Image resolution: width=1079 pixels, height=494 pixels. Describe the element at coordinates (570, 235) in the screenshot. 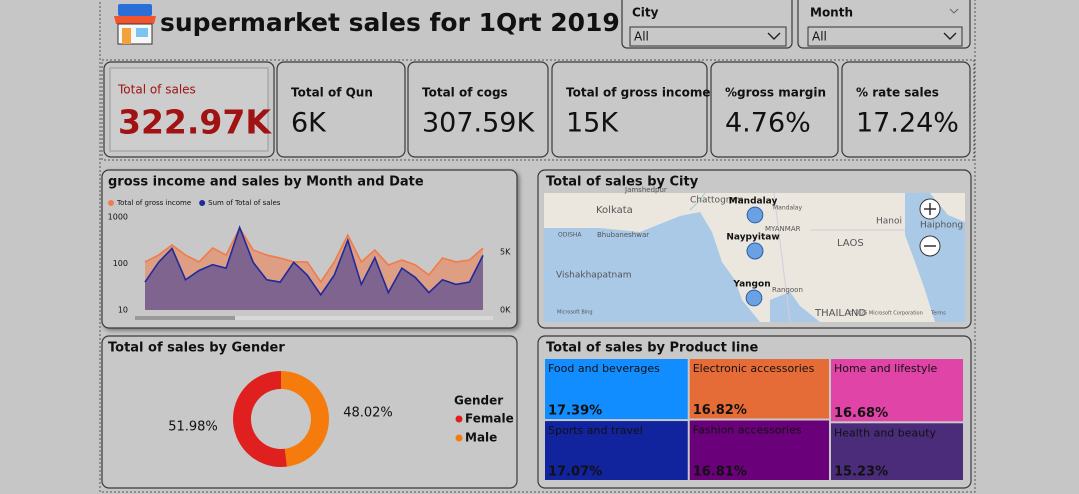

I see `map-label: ODISHA` at that location.